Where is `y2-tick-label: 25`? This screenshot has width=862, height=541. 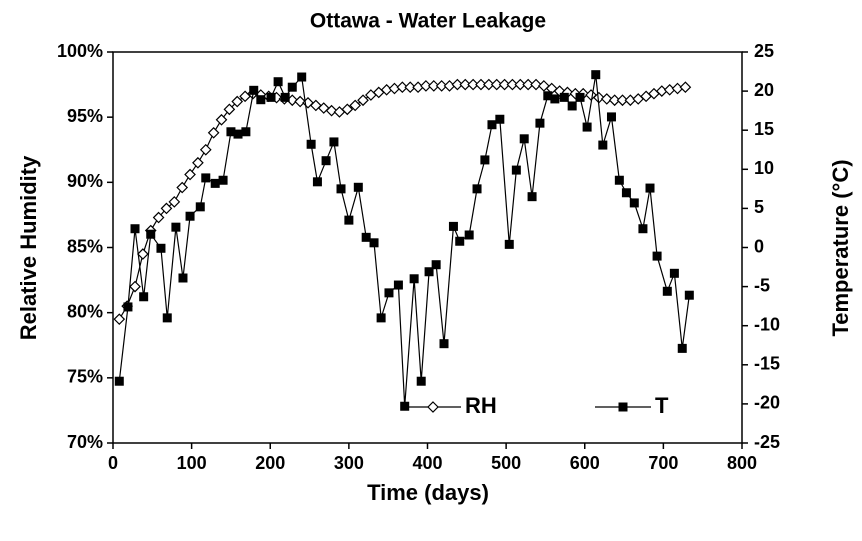 y2-tick-label: 25 is located at coordinates (764, 51).